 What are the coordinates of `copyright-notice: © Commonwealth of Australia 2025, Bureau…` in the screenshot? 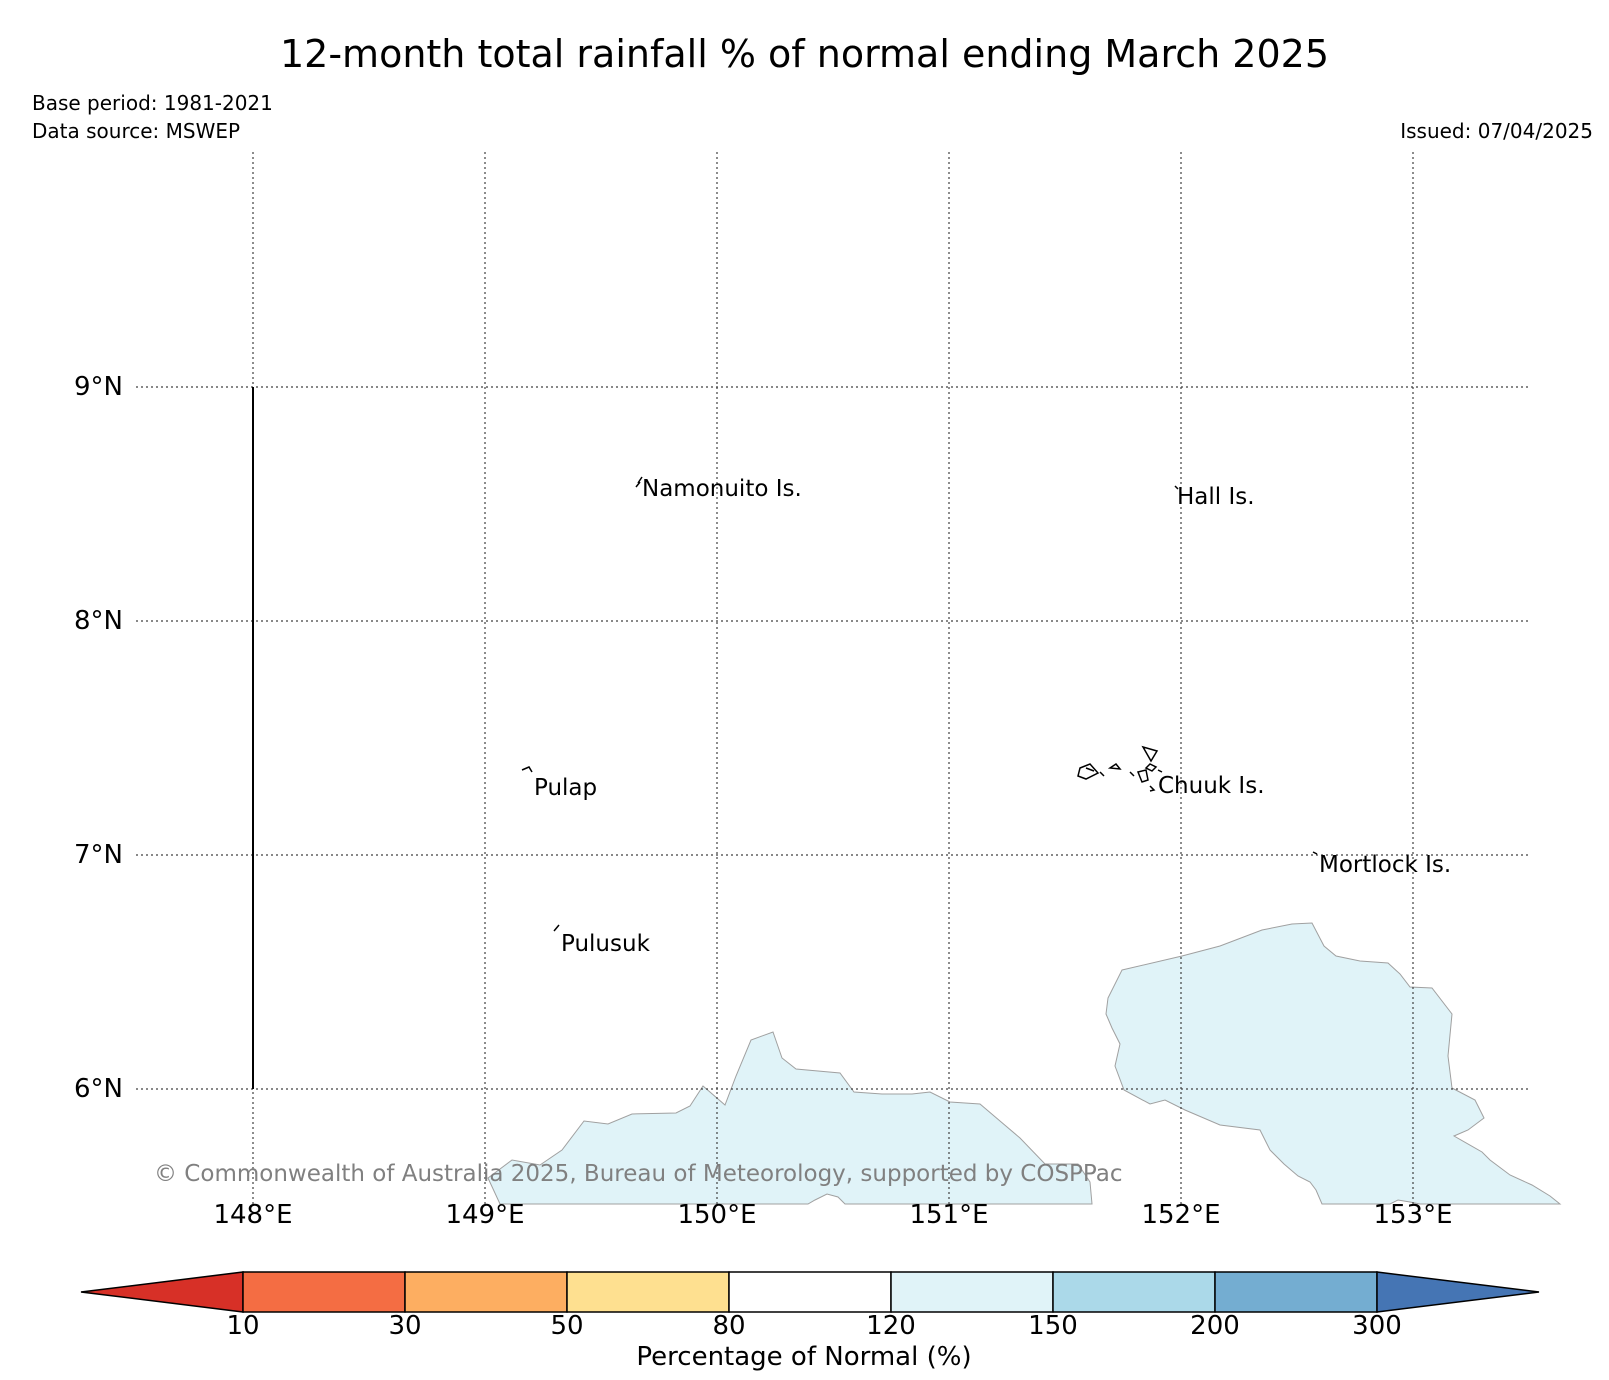 It's located at (638, 1174).